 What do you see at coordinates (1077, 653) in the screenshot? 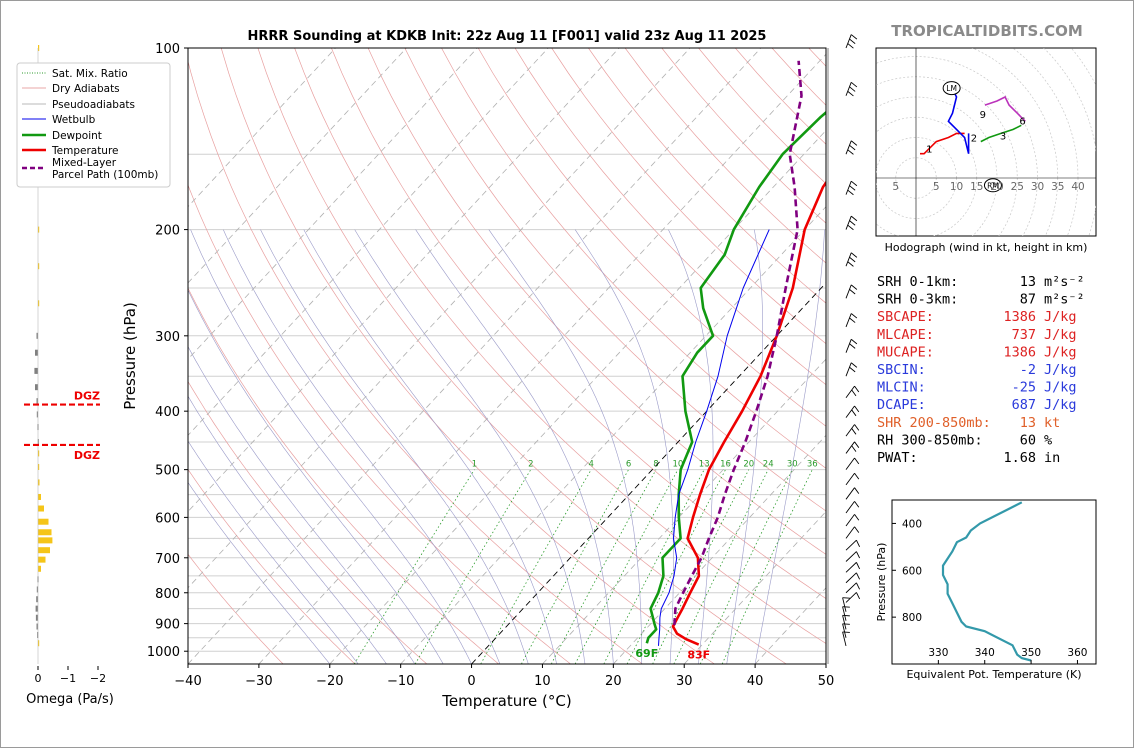
I see `theta-e-x-tick-label: 360` at bounding box center [1077, 653].